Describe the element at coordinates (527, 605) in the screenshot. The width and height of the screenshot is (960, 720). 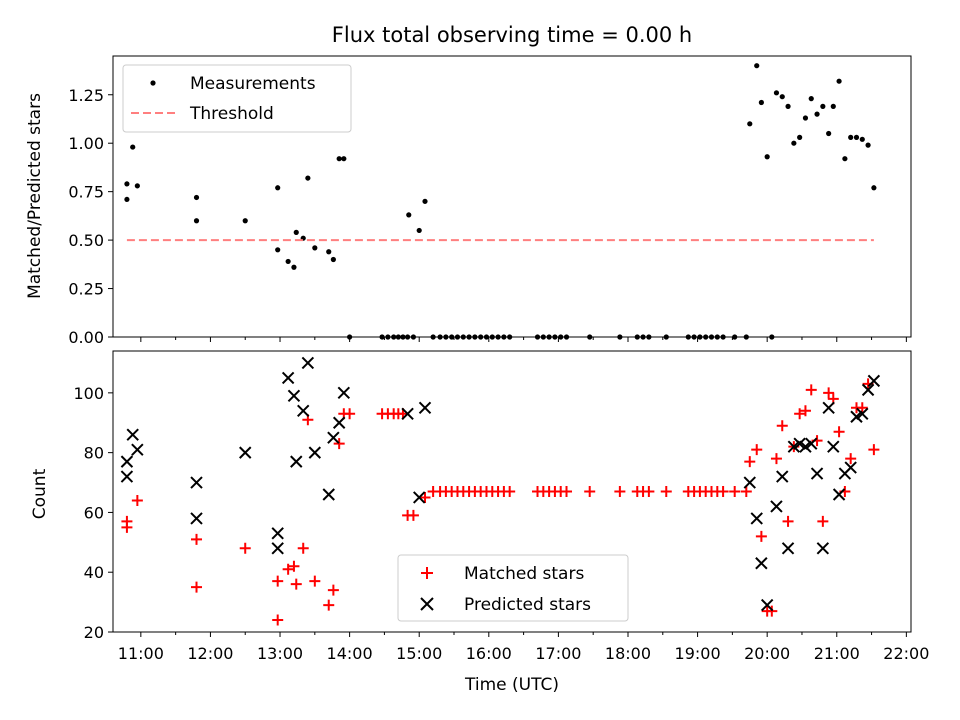
I see `legend-predicted-label: Predicted stars` at that location.